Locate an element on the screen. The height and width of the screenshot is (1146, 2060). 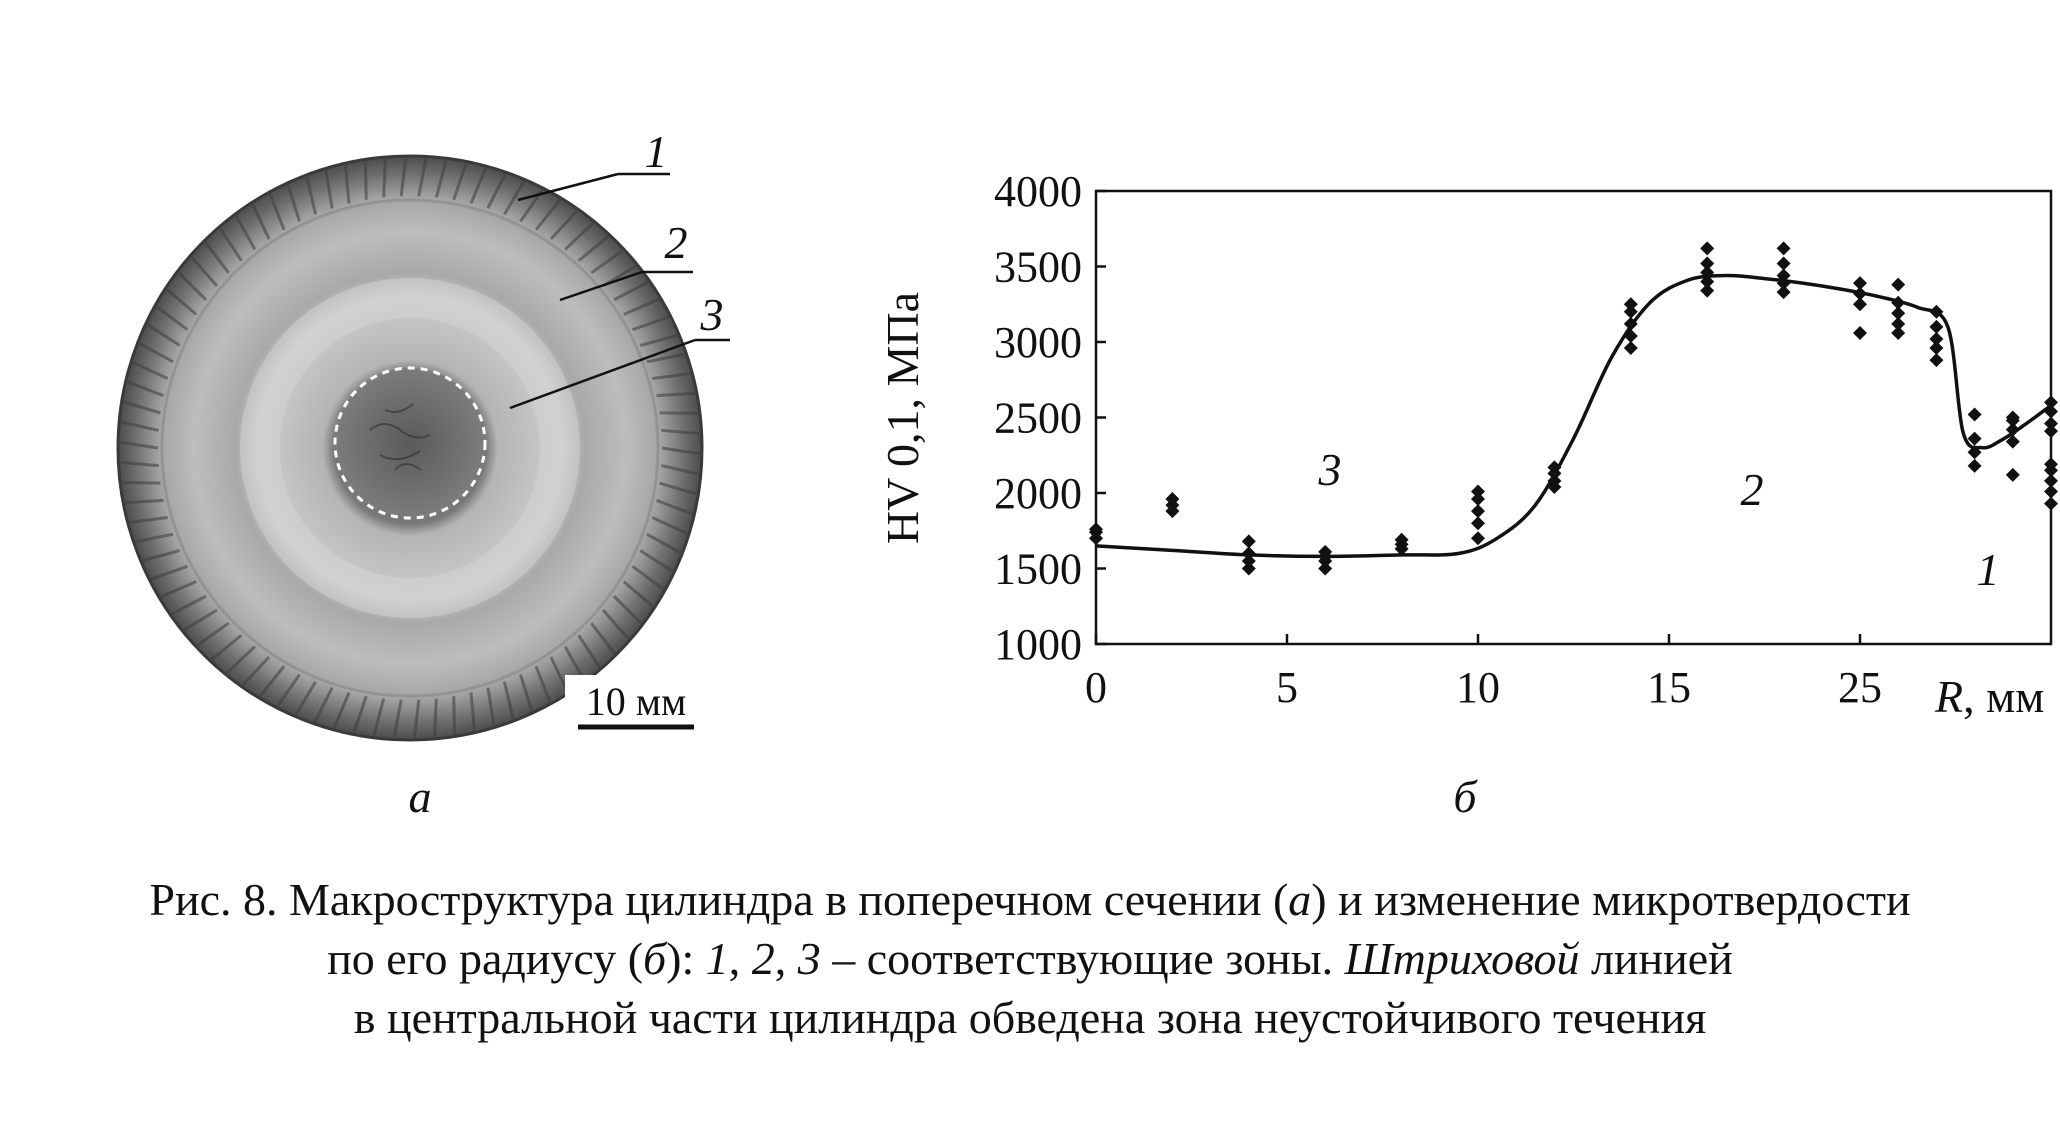
zone-label-3: 3 is located at coordinates (712, 314).